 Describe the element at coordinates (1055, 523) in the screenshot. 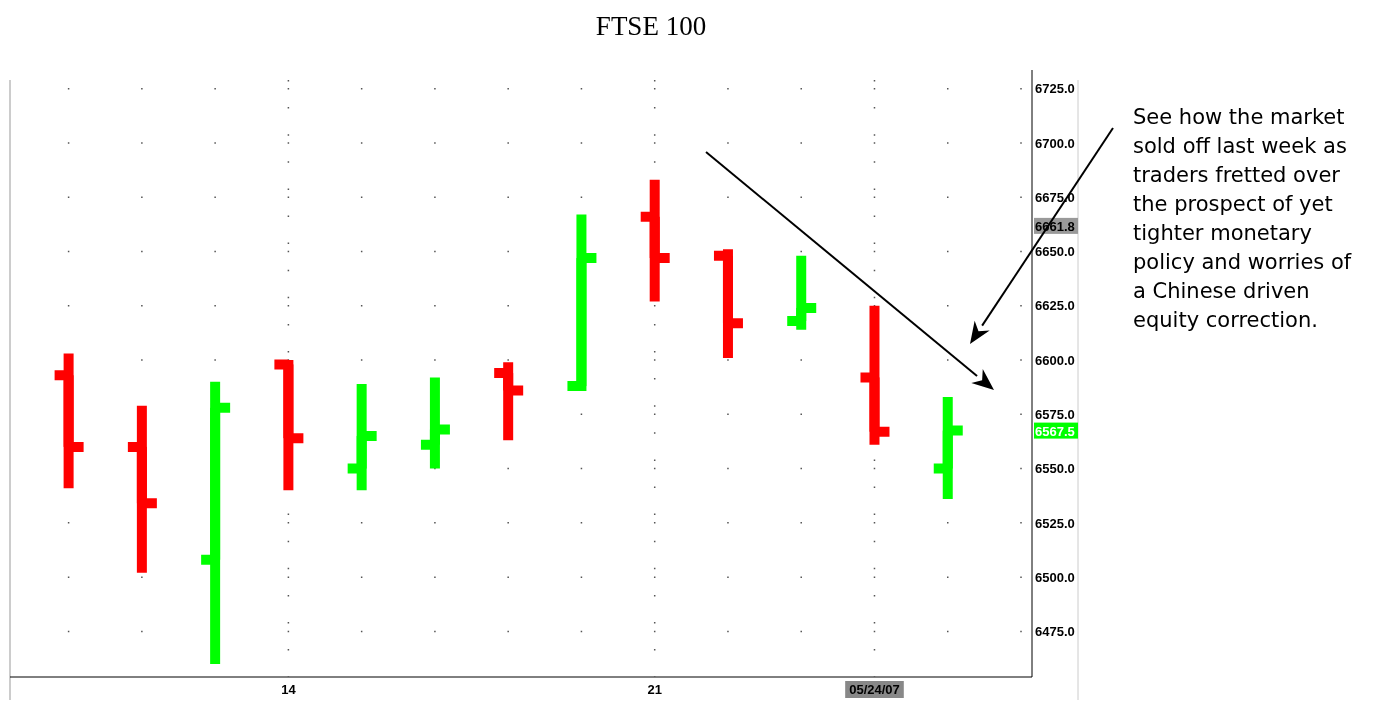

I see `y-tick-label: 6525.0` at that location.